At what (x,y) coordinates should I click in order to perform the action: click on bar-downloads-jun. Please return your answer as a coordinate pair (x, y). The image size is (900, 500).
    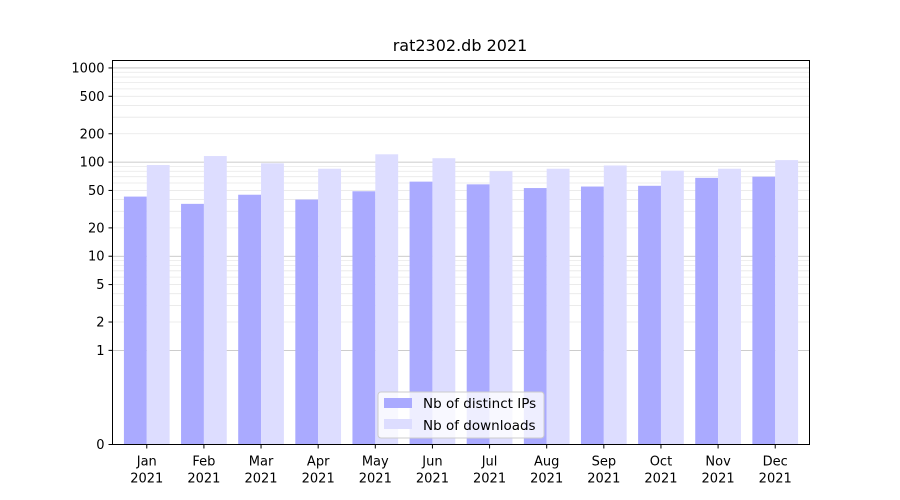
    Looking at the image, I should click on (444, 301).